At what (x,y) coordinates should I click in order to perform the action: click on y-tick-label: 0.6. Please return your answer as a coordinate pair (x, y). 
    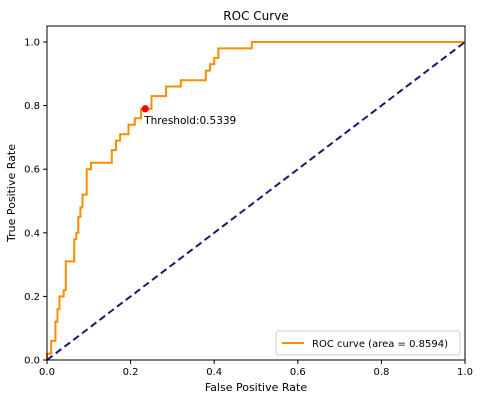
    Looking at the image, I should click on (32, 170).